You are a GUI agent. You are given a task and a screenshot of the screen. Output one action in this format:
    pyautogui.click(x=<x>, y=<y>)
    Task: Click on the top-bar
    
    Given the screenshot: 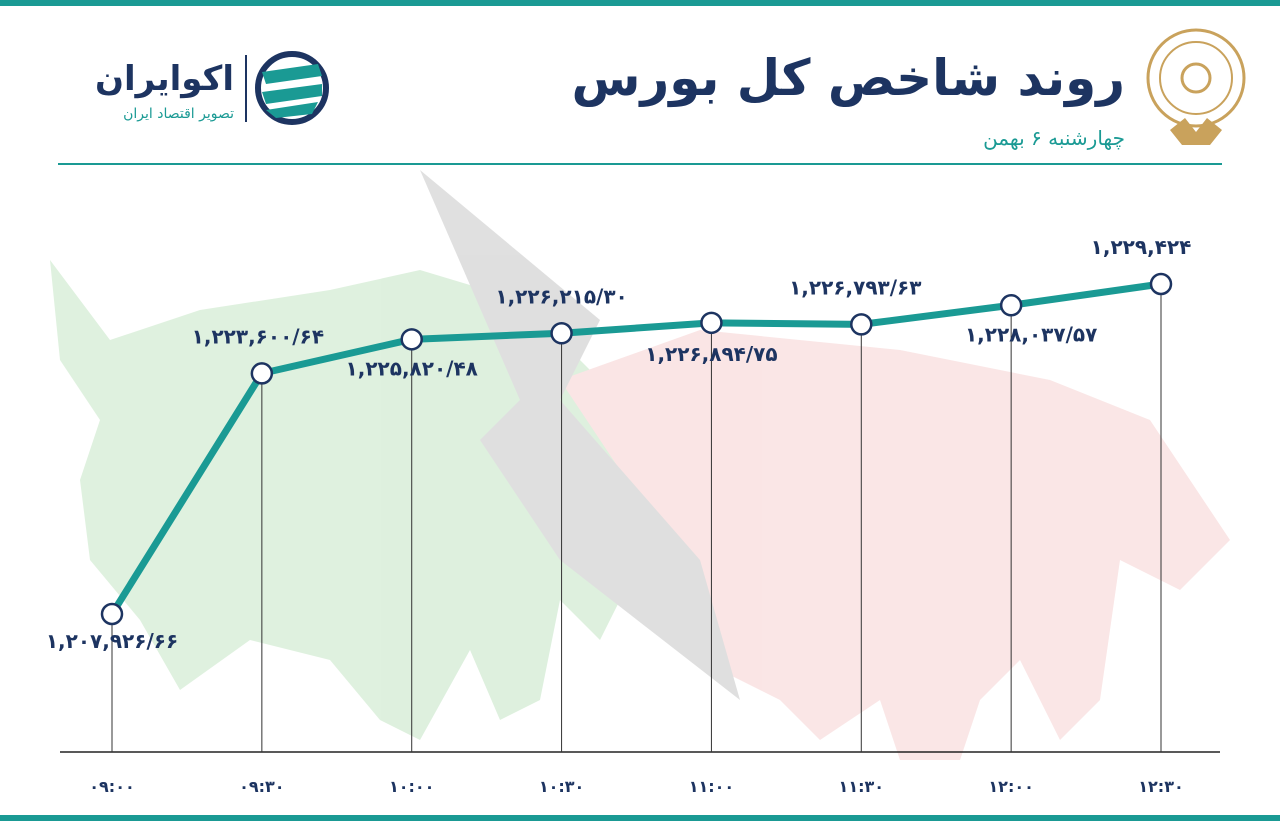 What is the action you would take?
    pyautogui.click(x=640, y=3)
    